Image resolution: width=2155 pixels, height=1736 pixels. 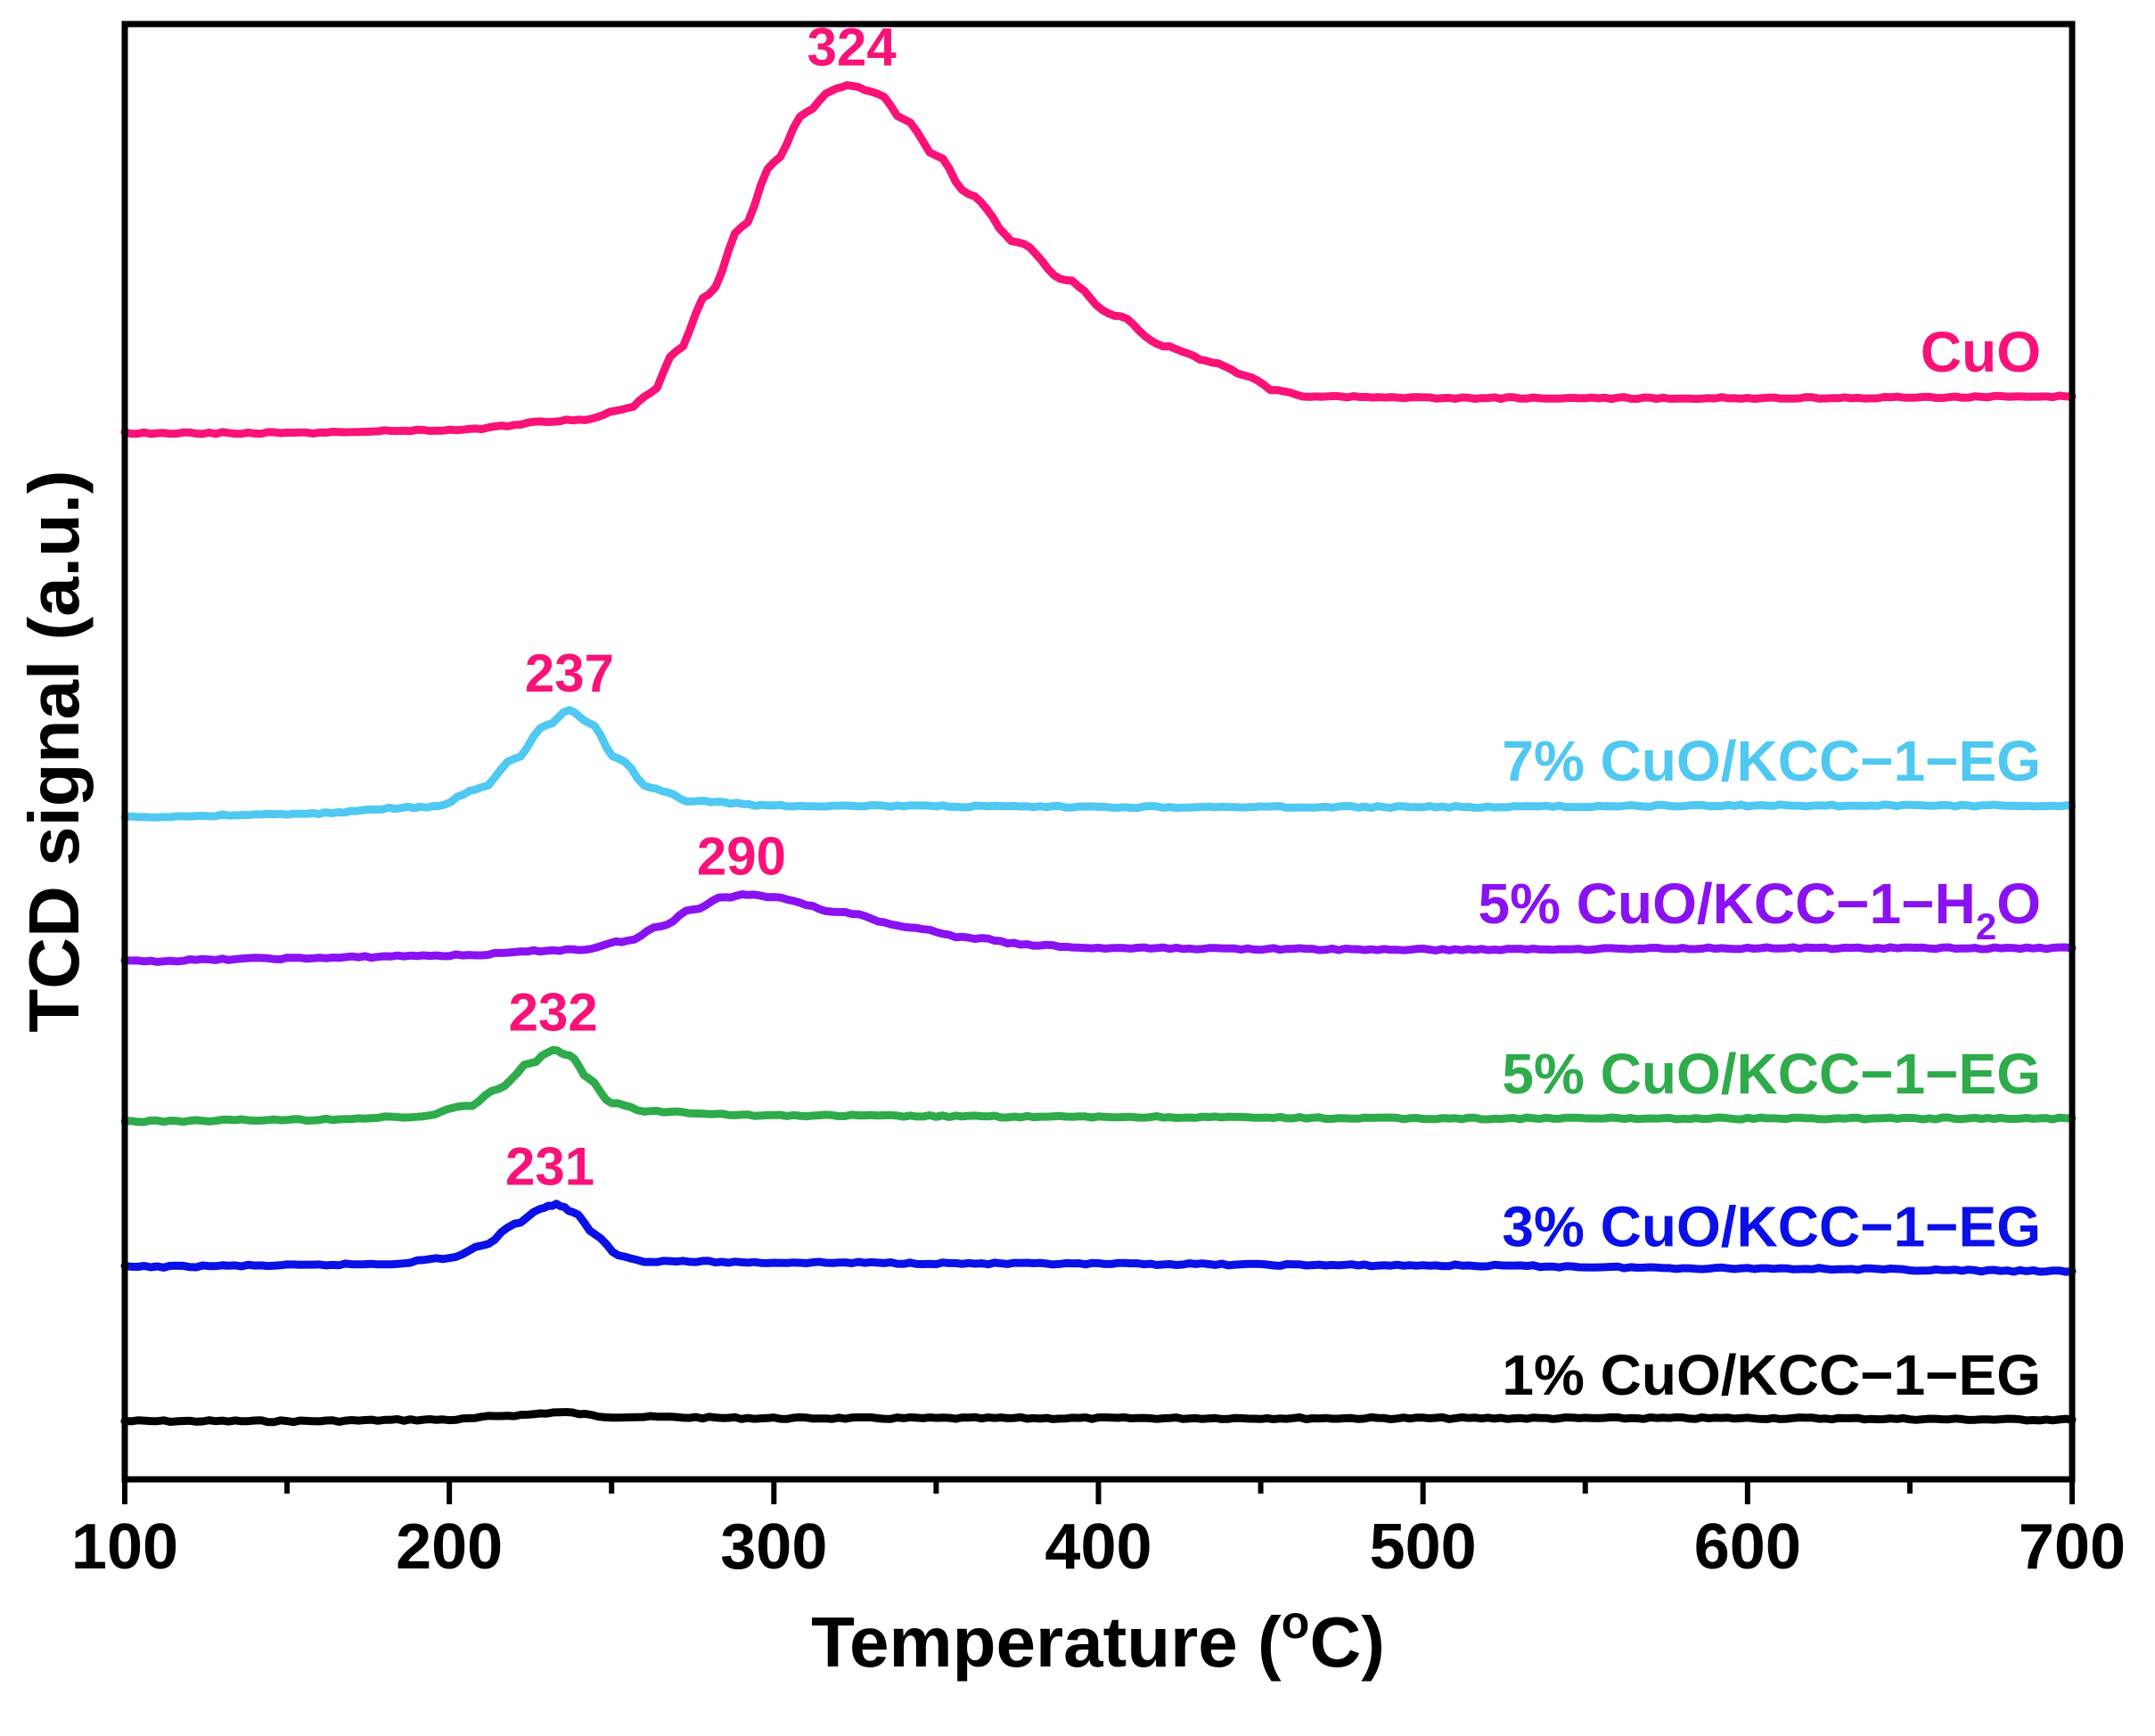 What do you see at coordinates (549, 1166) in the screenshot?
I see `peak-label: 231` at bounding box center [549, 1166].